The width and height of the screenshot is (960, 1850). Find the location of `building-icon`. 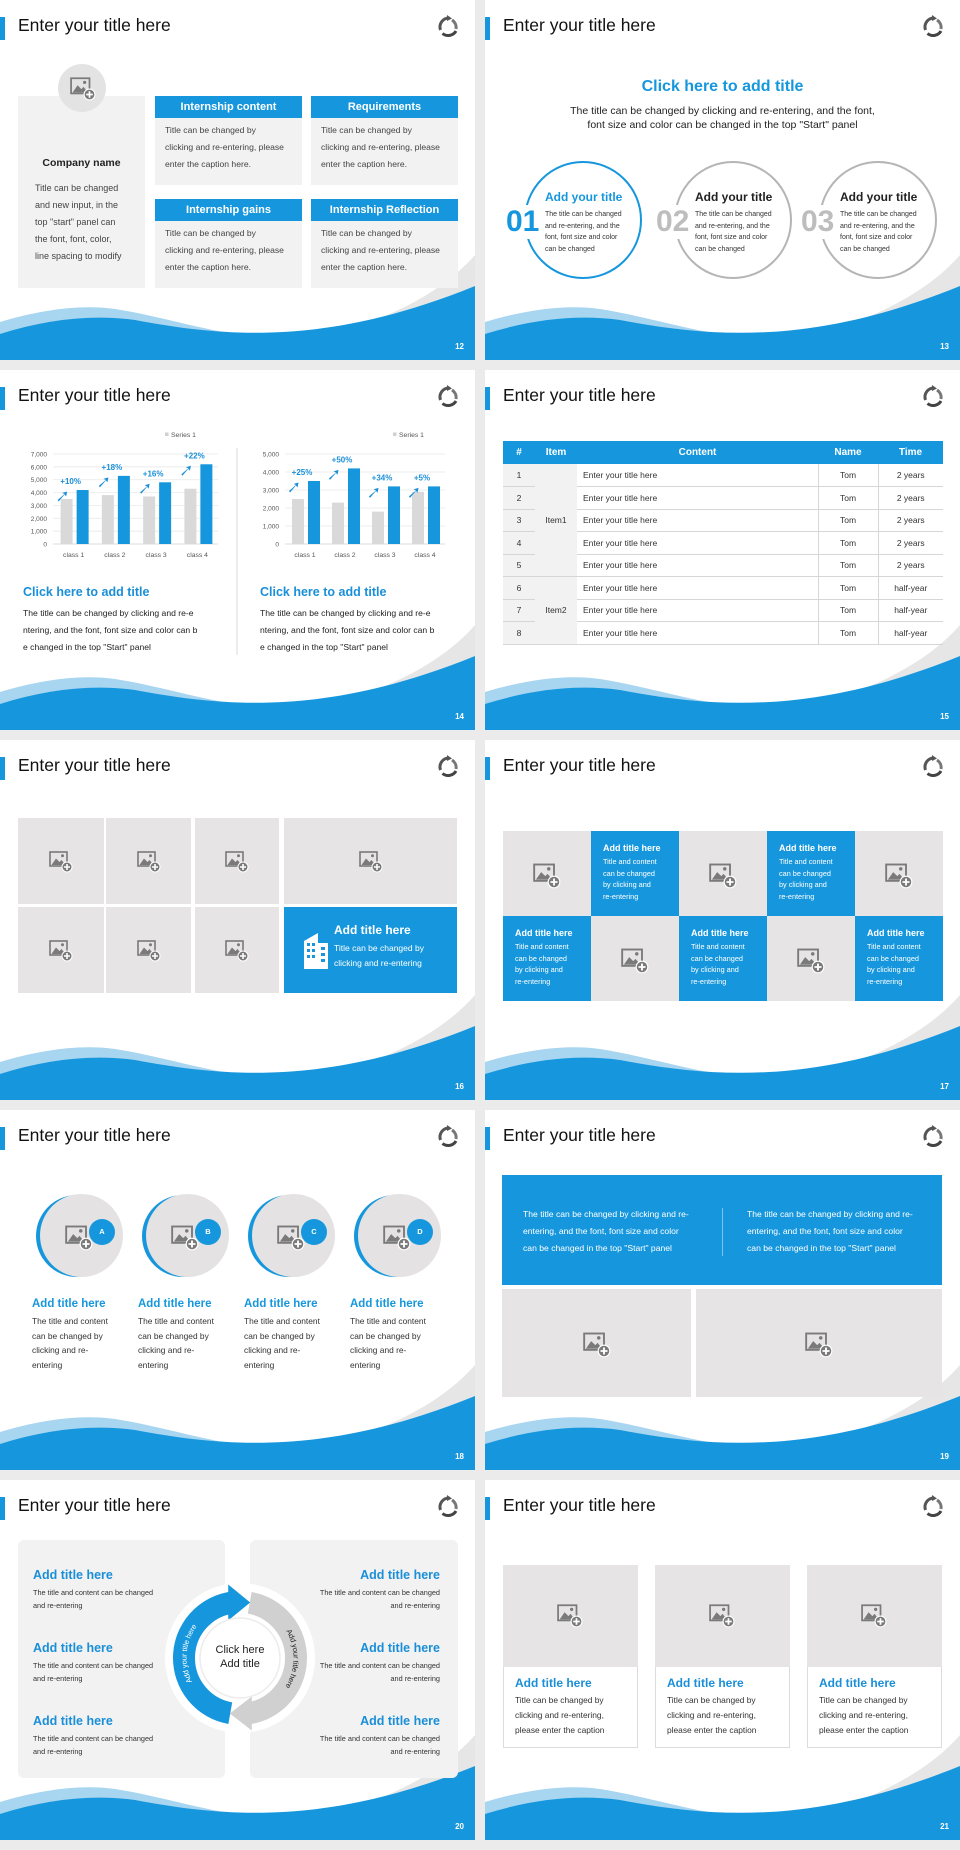

building-icon is located at coordinates (316, 950).